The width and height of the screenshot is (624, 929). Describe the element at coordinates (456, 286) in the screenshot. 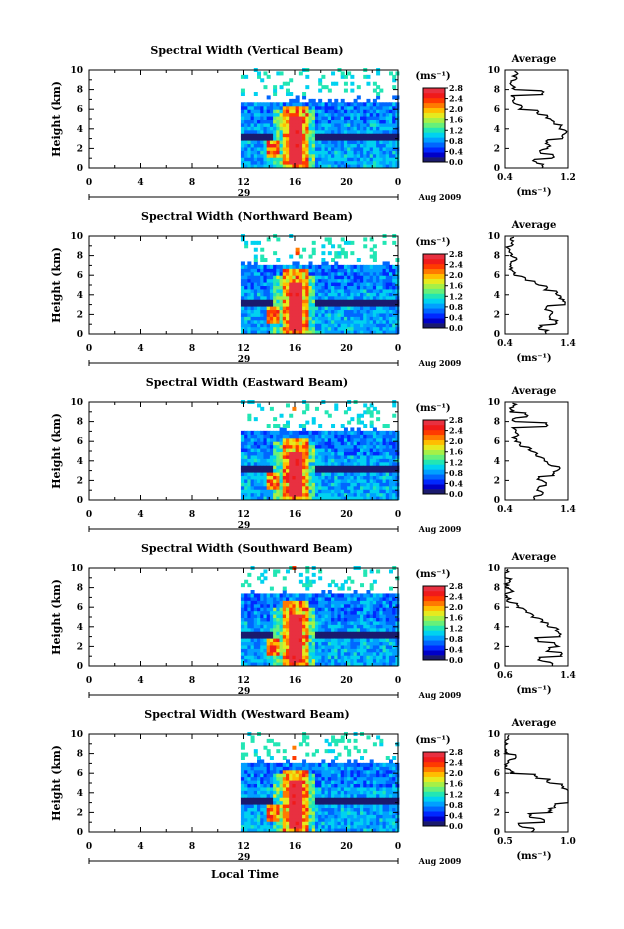

I see `colorbar-tick-label: 1.6` at that location.